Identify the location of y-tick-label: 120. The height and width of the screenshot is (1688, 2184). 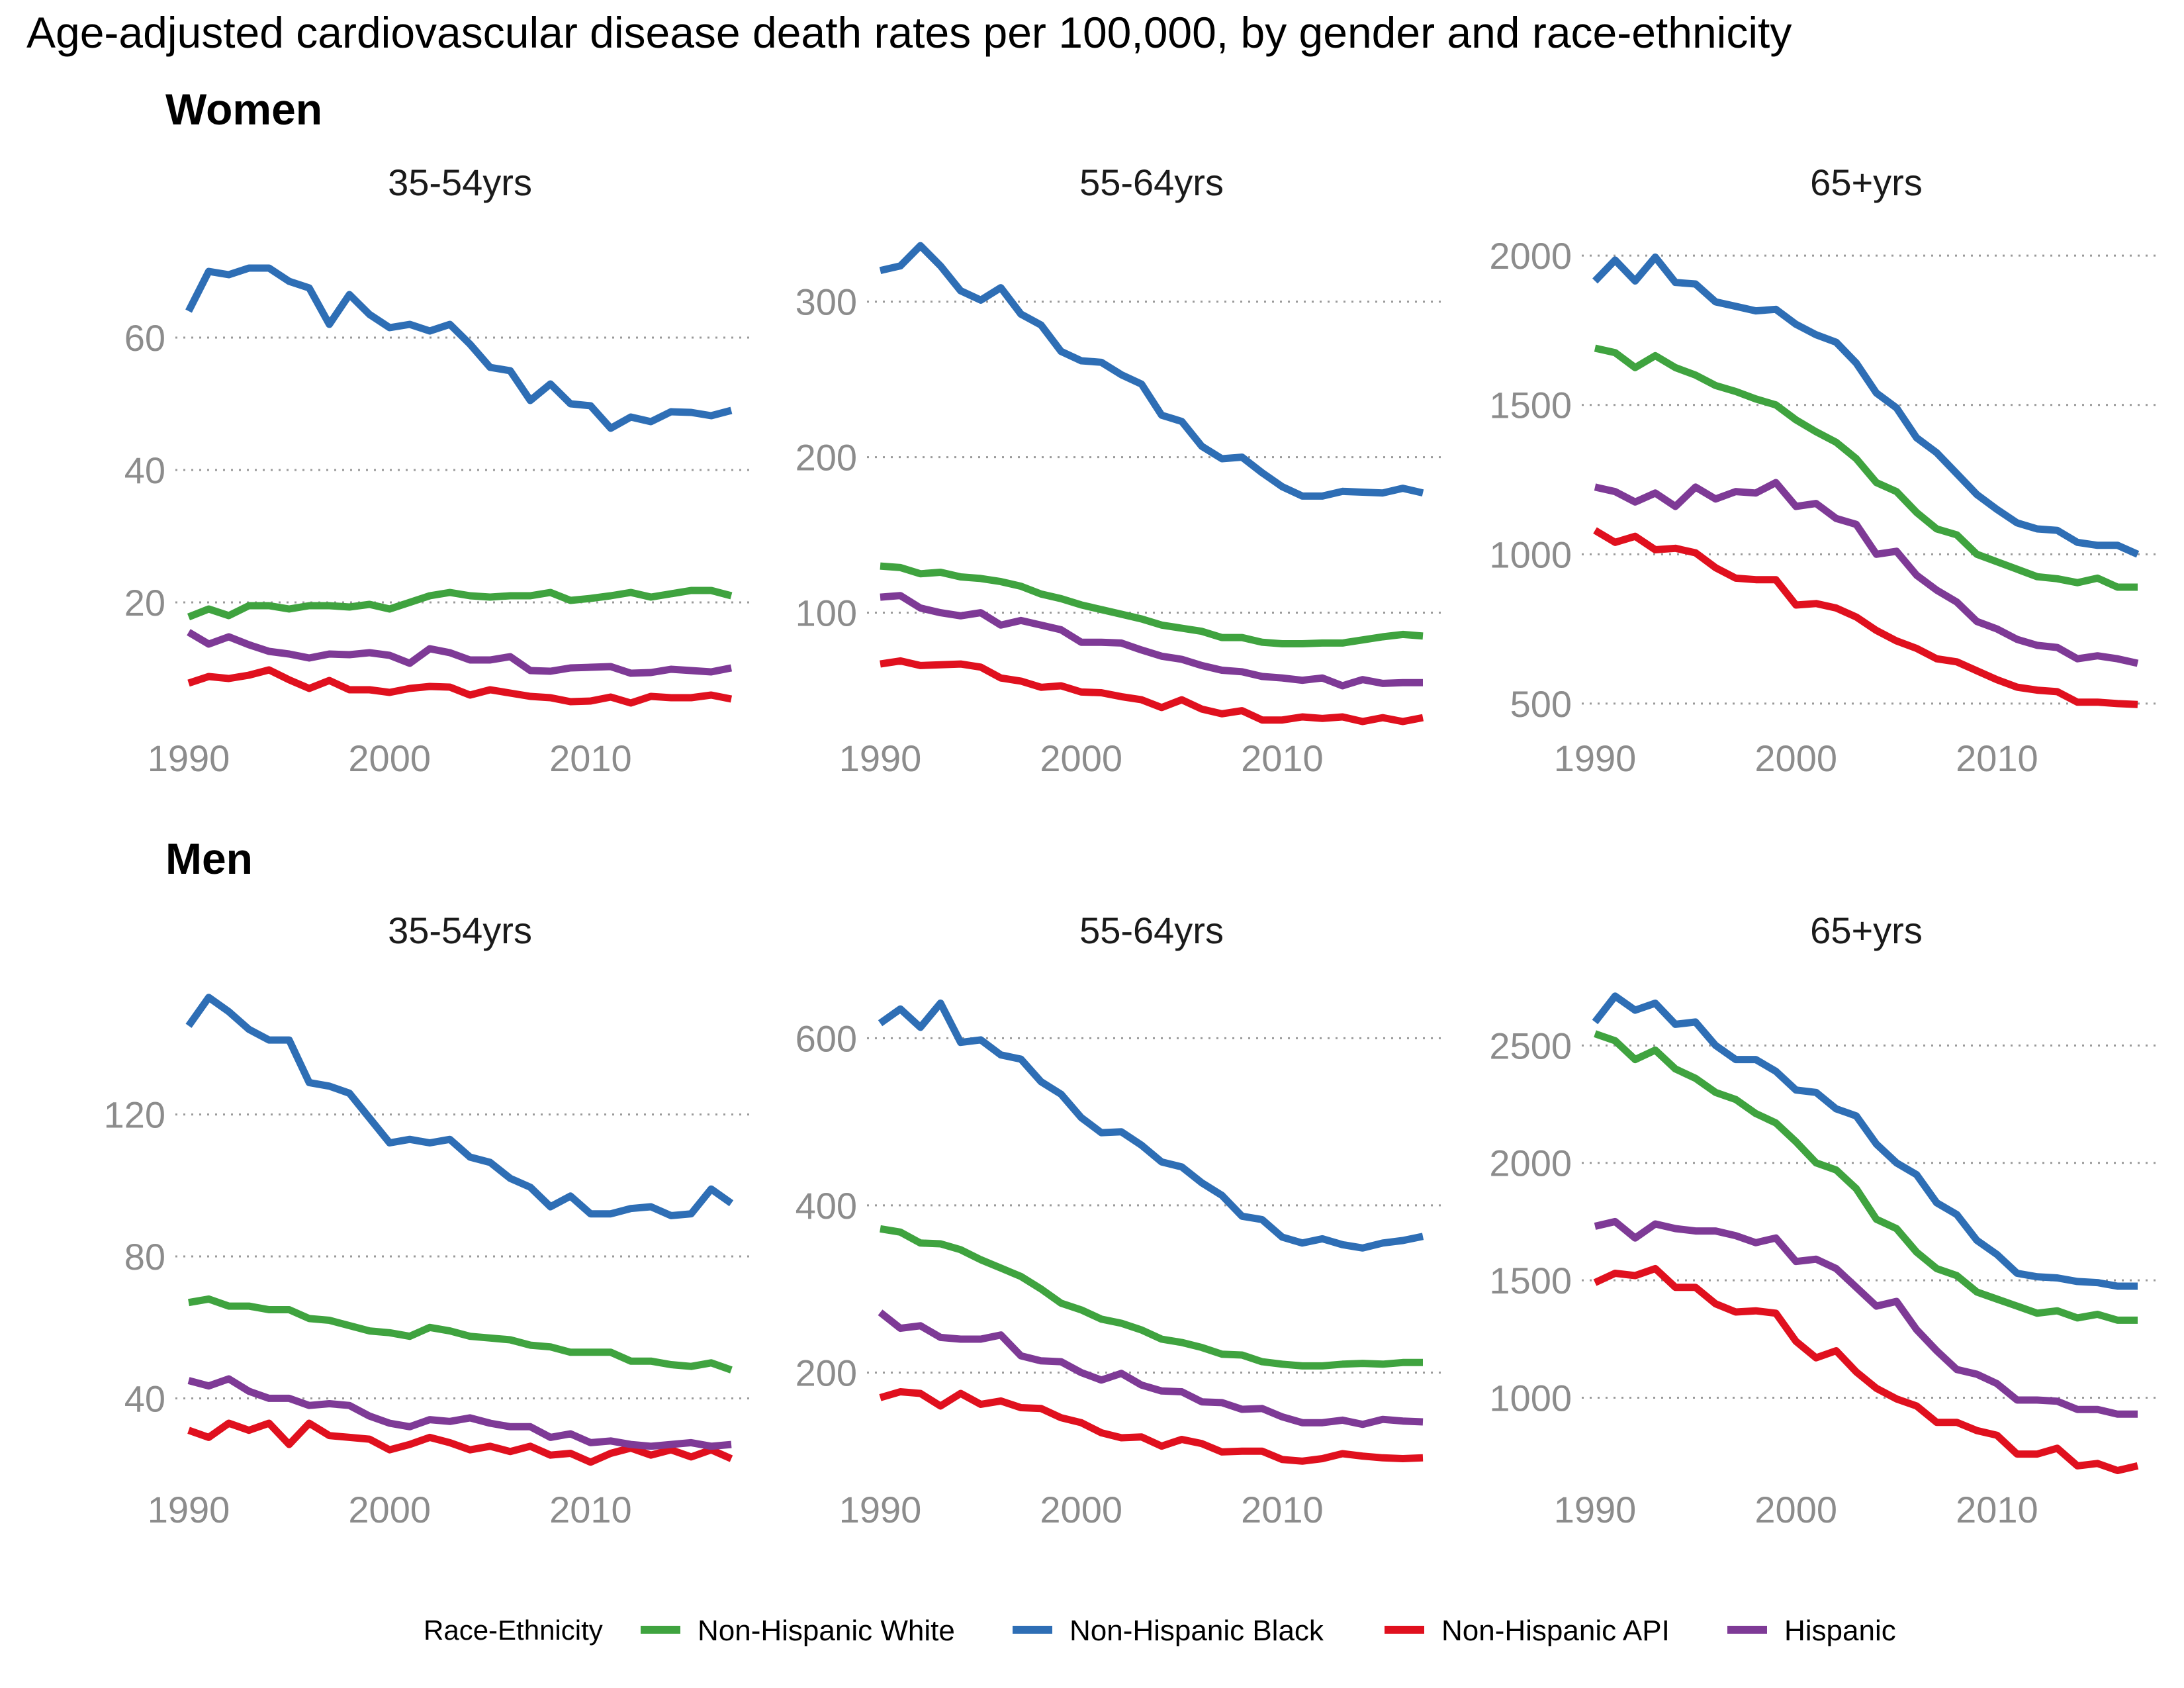
(134, 1115).